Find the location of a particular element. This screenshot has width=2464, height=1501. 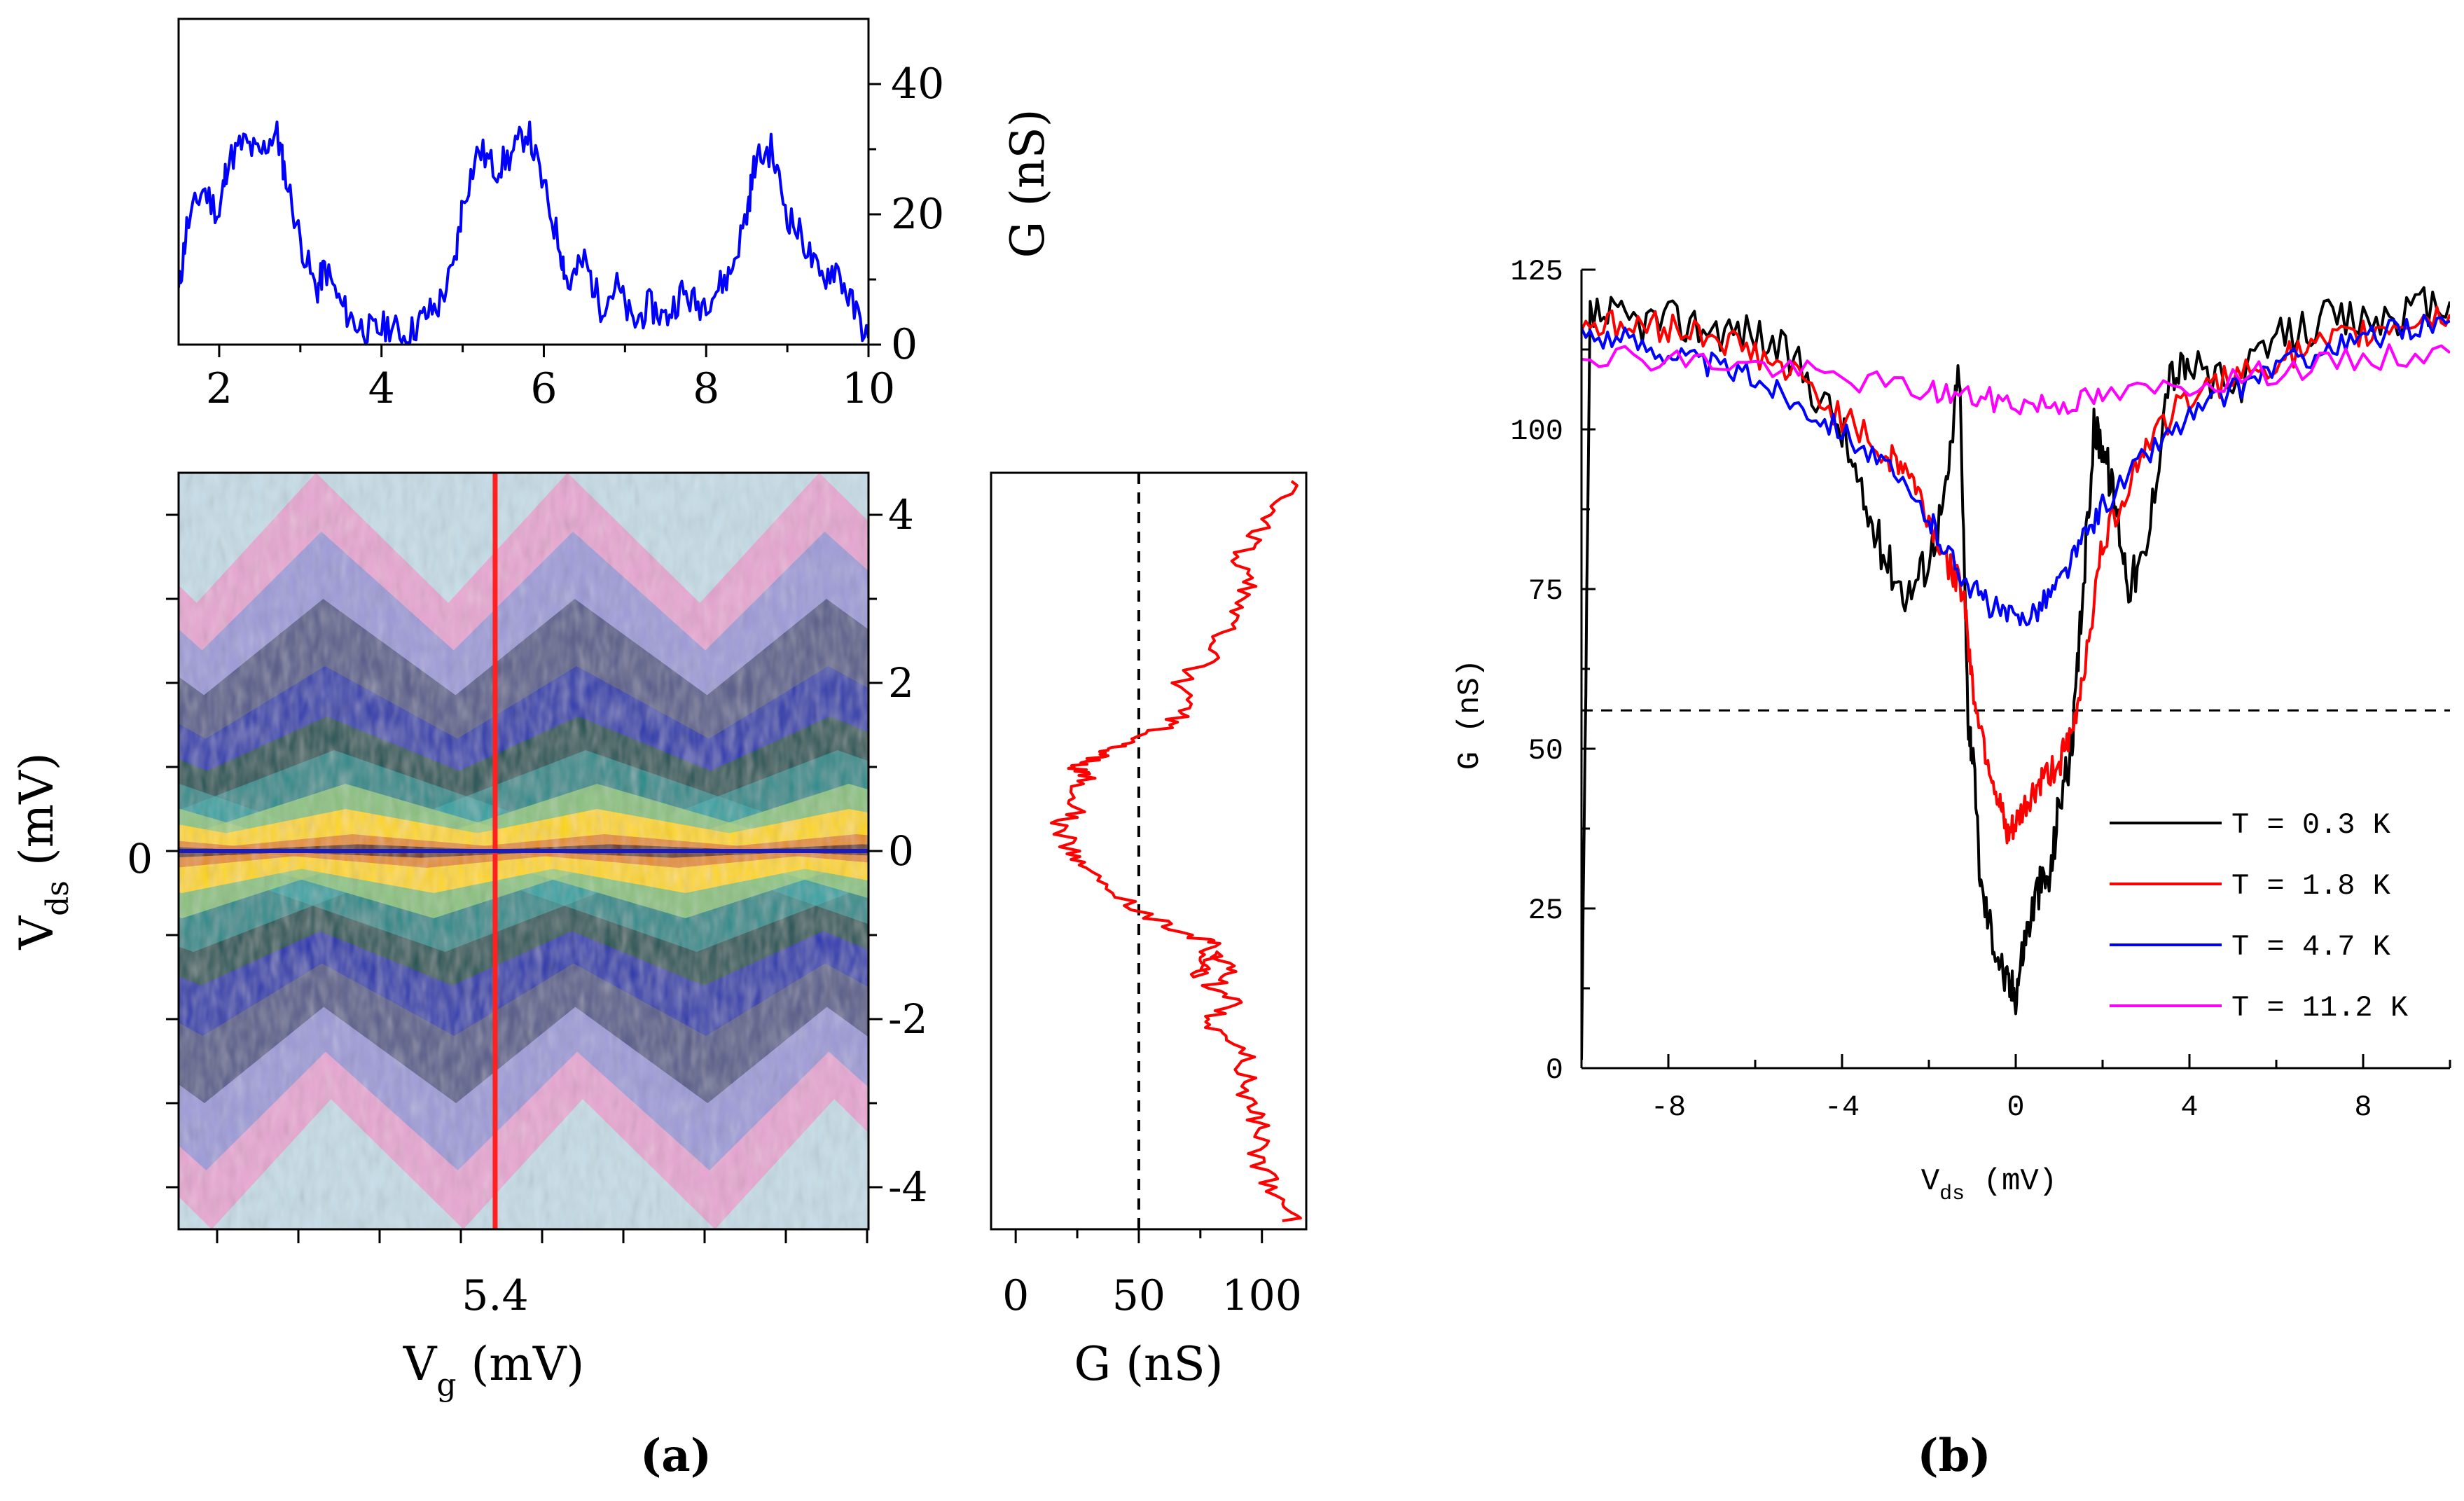

a-right-x-ticks: 0 50 100 is located at coordinates (1152, 1274).